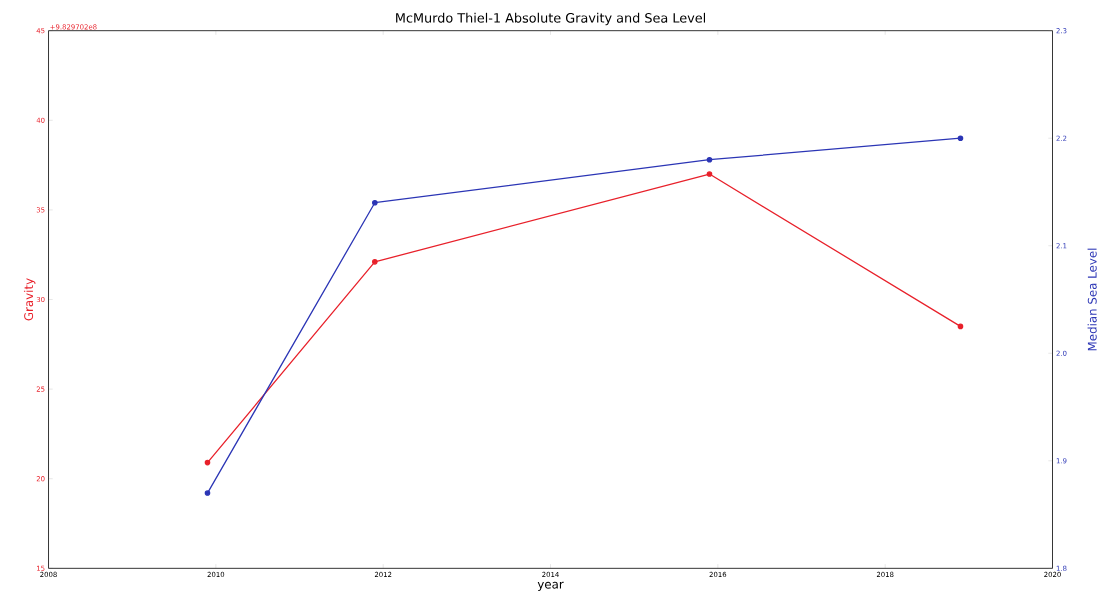 This screenshot has width=1100, height=600. Describe the element at coordinates (551, 19) in the screenshot. I see `chart-title: McMurdo Thiel-1 Absolute Gravity and Sea Level` at that location.